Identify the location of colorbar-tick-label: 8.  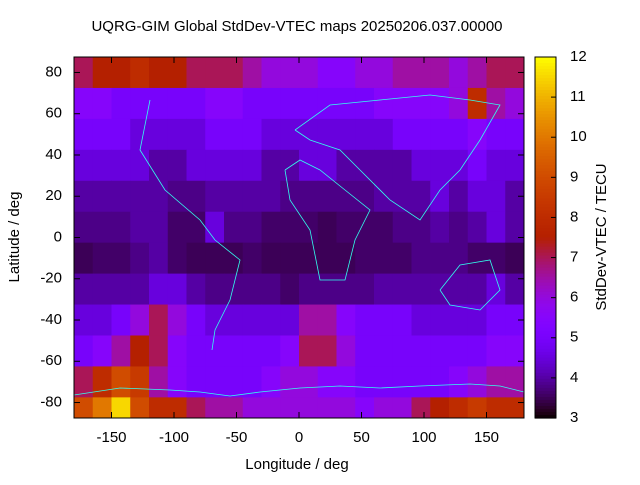
(574, 216).